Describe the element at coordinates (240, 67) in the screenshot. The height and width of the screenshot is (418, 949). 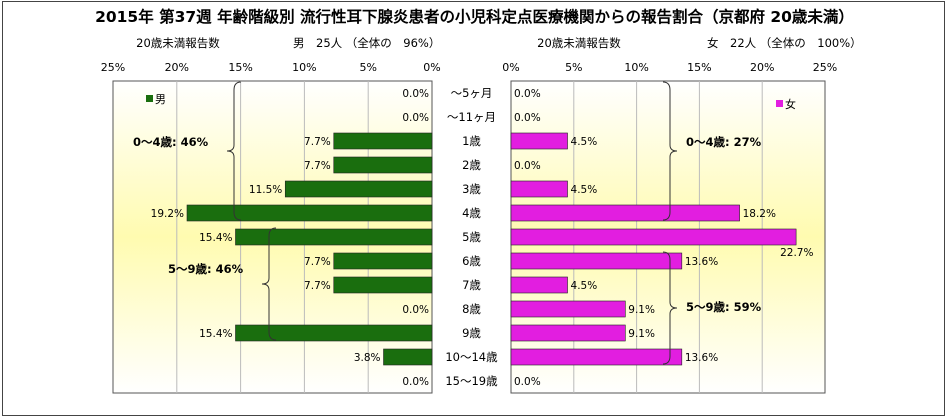
I see `male-tick-label: 15%` at that location.